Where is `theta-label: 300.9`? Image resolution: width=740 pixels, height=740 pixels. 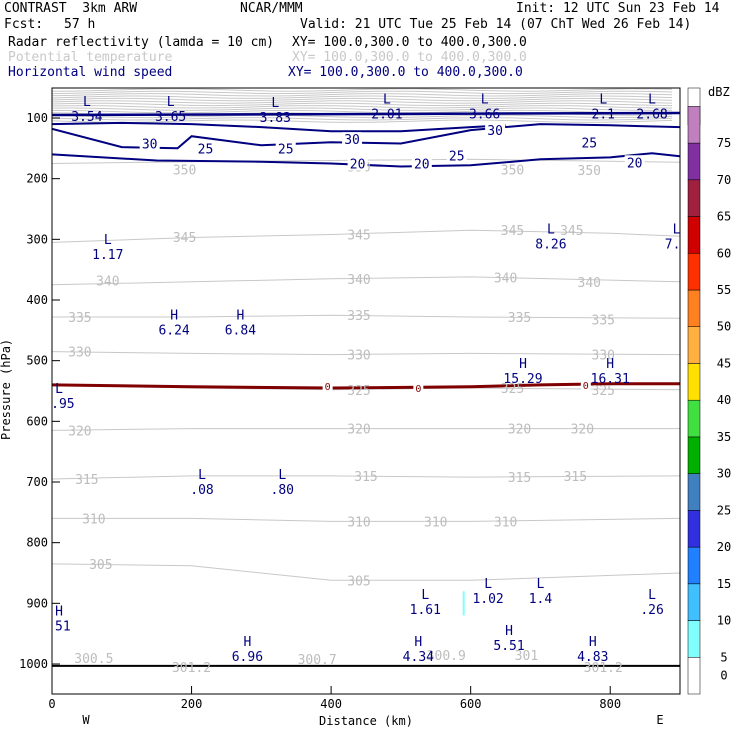
theta-label: 300.9 is located at coordinates (446, 656).